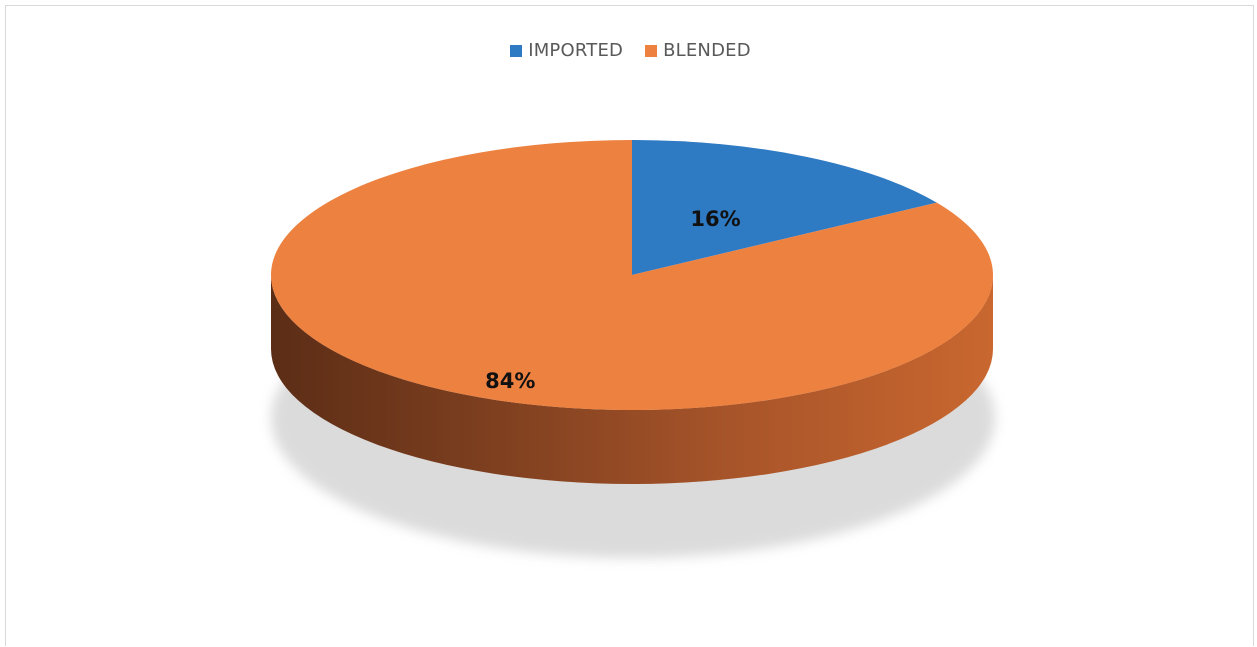 The height and width of the screenshot is (647, 1257). Describe the element at coordinates (707, 50) in the screenshot. I see `legend-label-blended: BLENDED` at that location.